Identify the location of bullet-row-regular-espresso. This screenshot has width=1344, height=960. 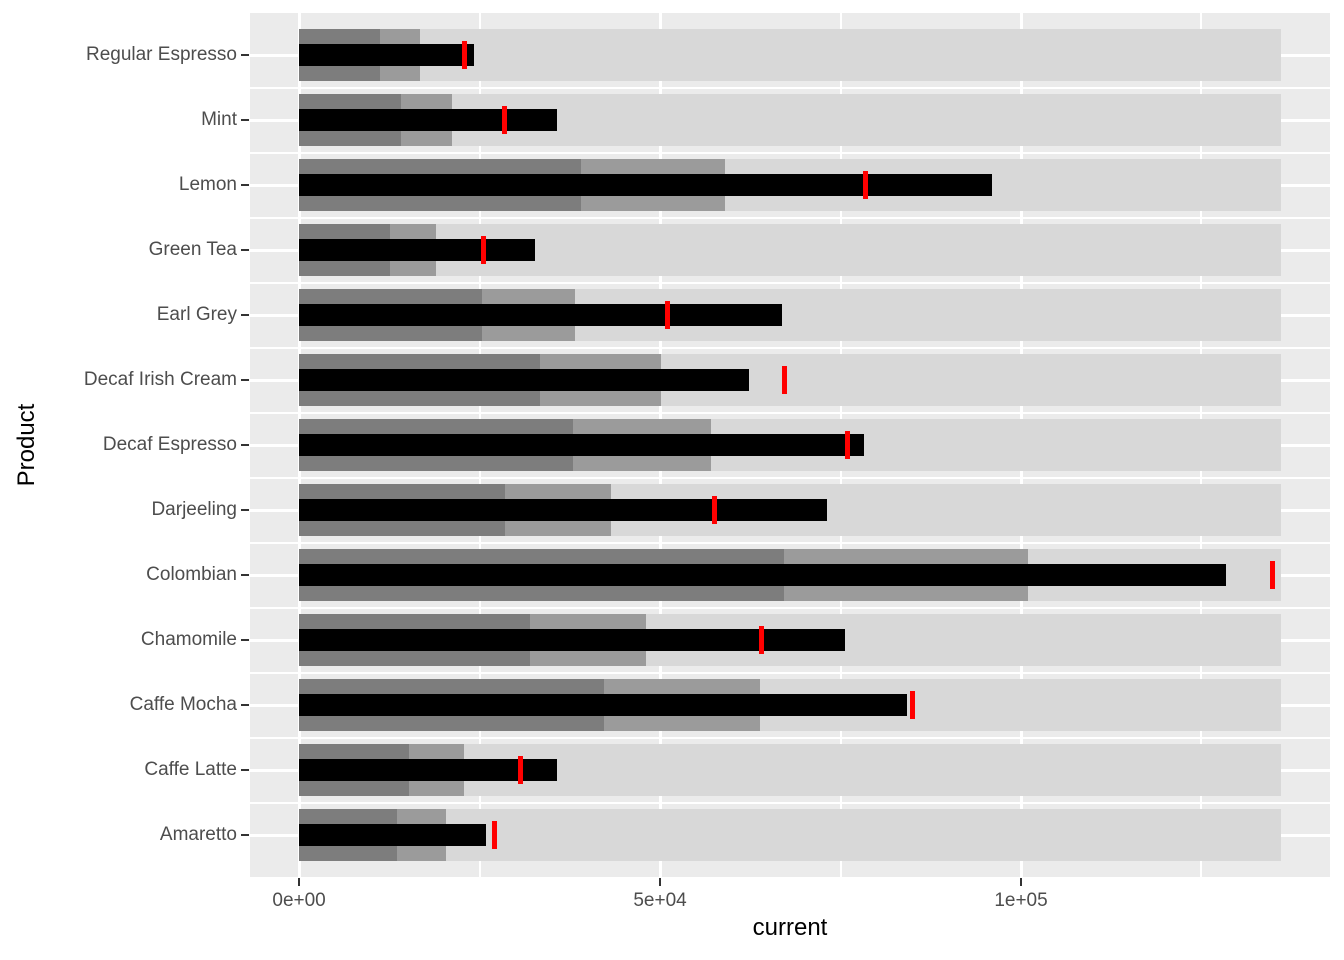
(790, 55).